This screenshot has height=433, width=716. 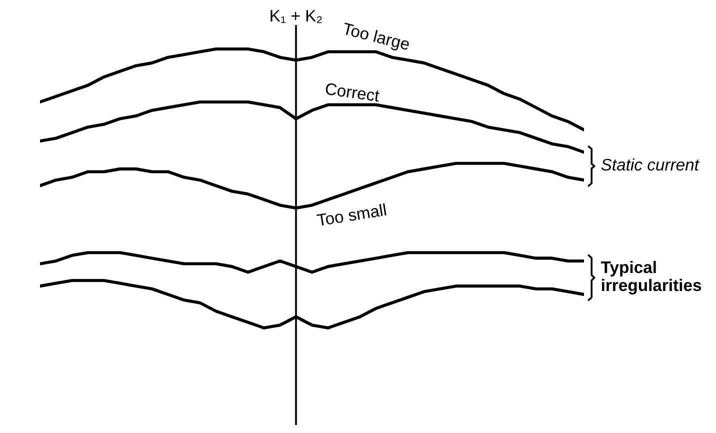 I want to click on text: K₁ + K₂, so click(x=296, y=16).